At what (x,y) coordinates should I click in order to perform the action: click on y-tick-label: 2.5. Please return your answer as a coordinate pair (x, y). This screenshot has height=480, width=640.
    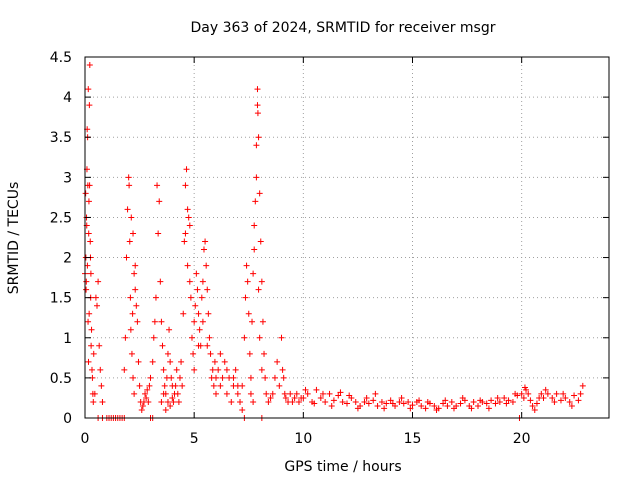
    Looking at the image, I should click on (61, 218).